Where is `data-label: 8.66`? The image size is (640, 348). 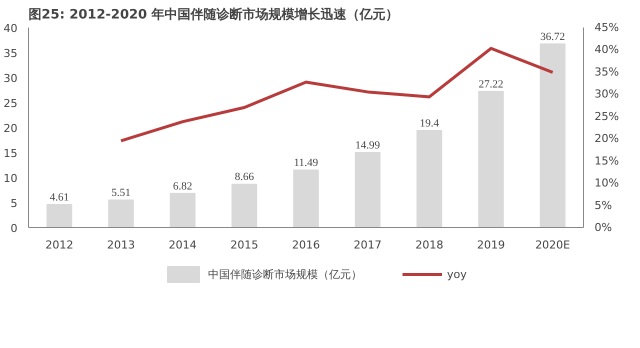 data-label: 8.66 is located at coordinates (244, 177).